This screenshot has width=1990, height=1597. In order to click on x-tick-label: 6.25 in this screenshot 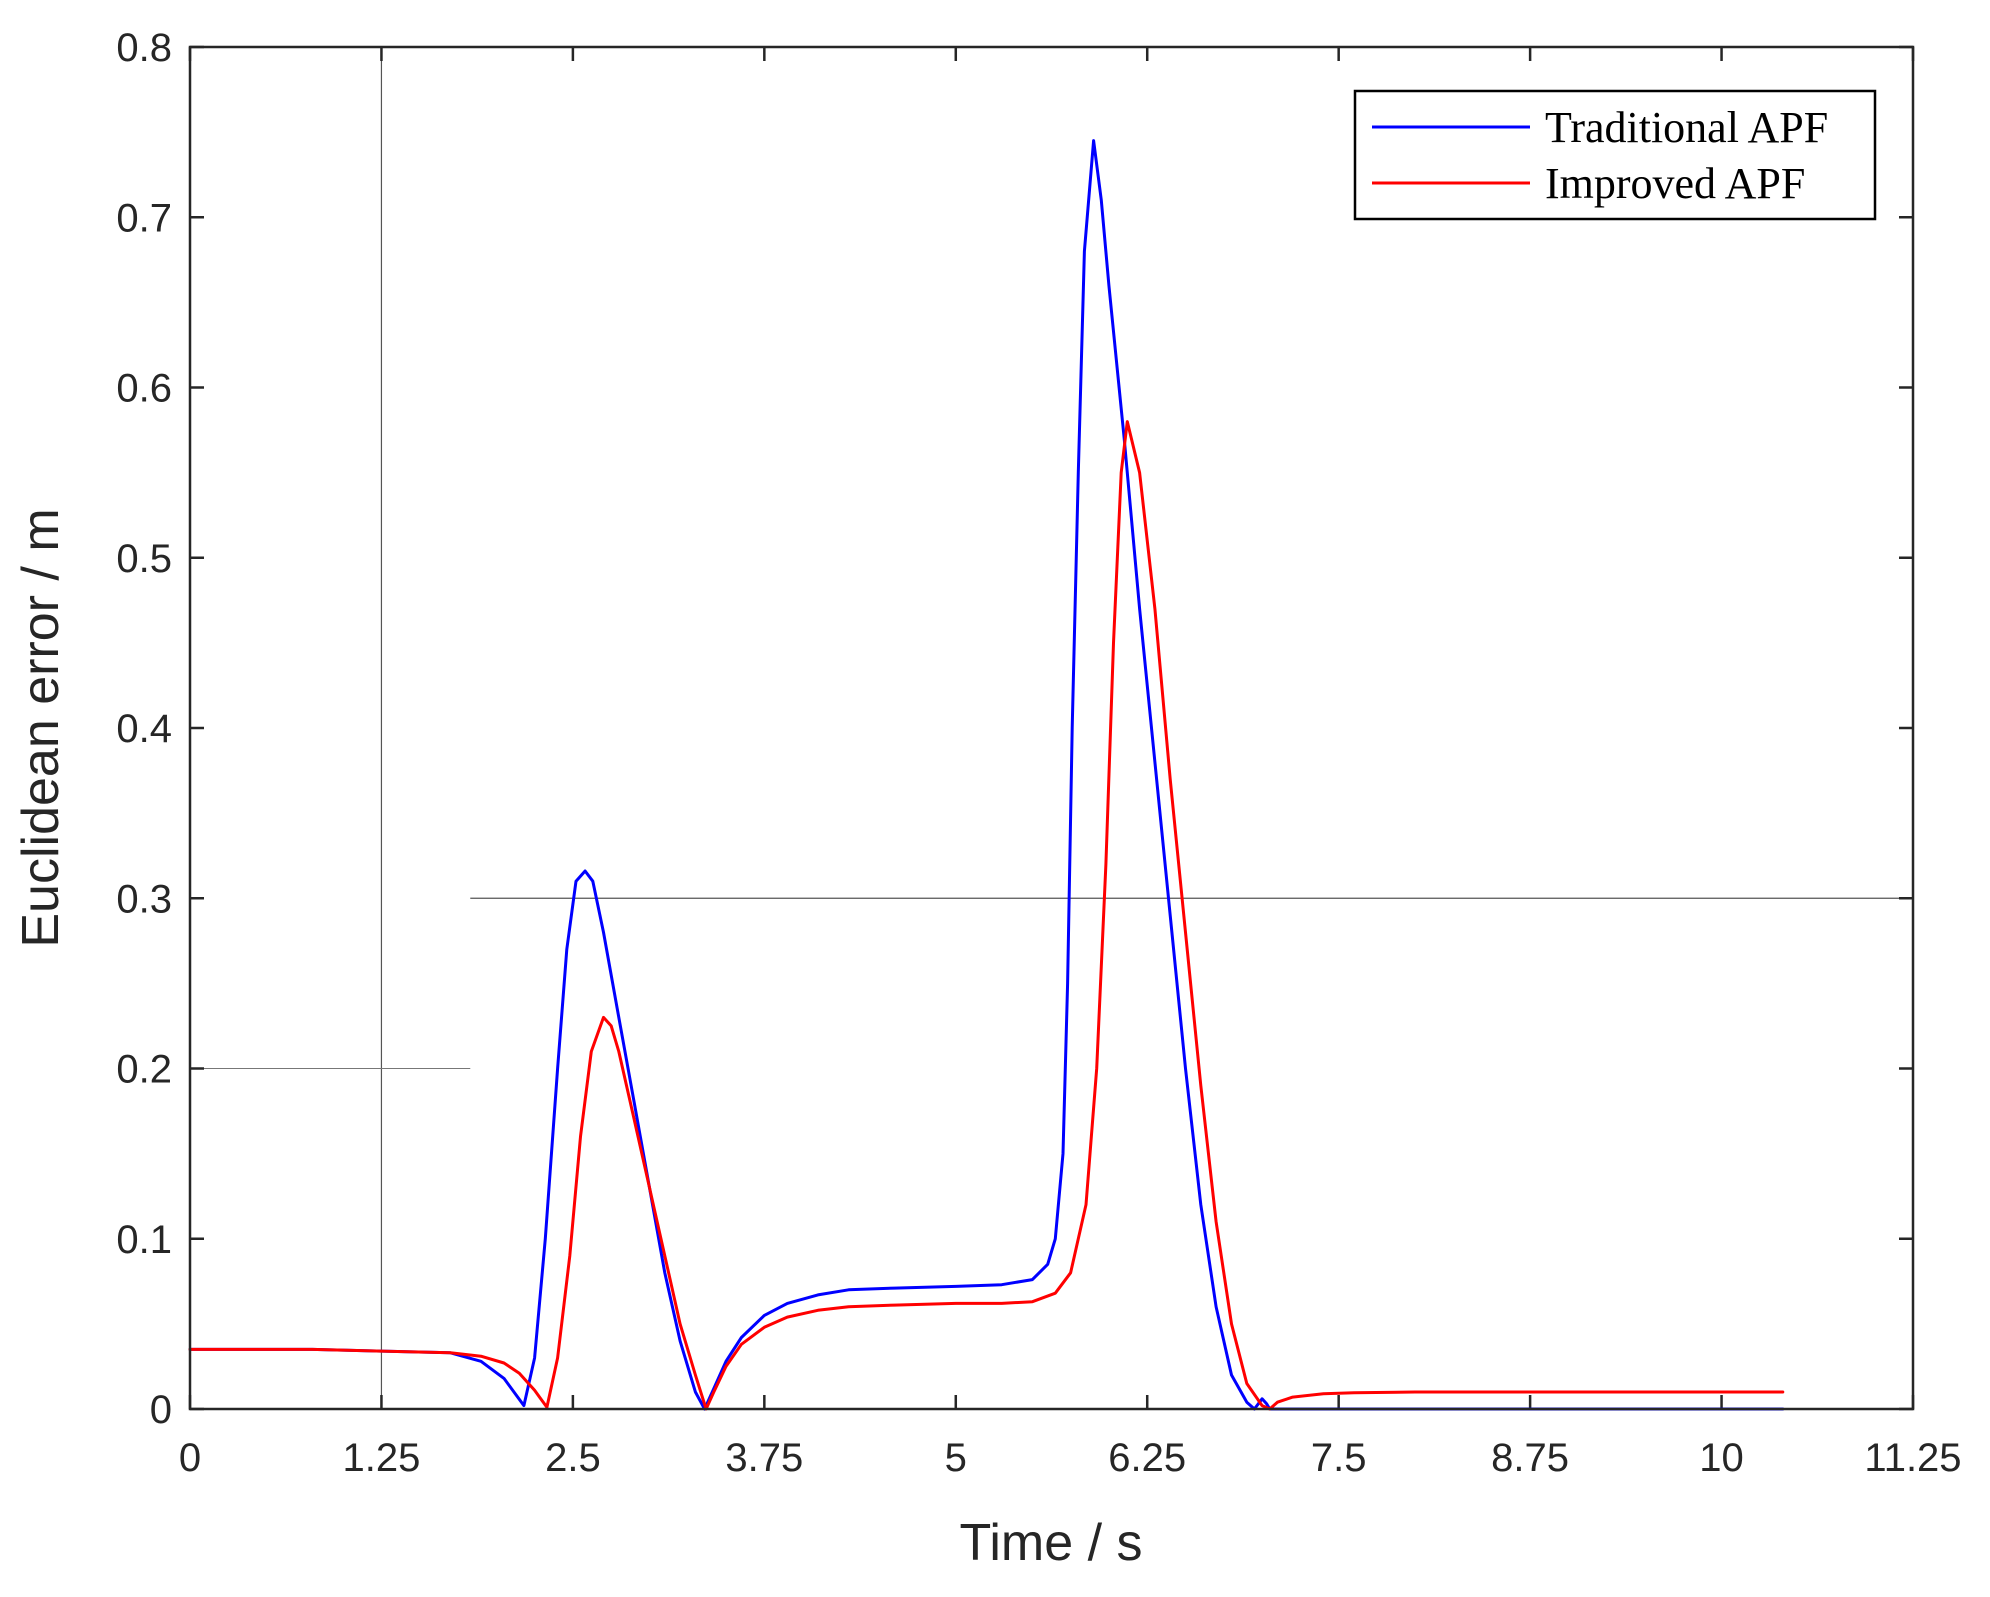, I will do `click(1147, 1458)`.